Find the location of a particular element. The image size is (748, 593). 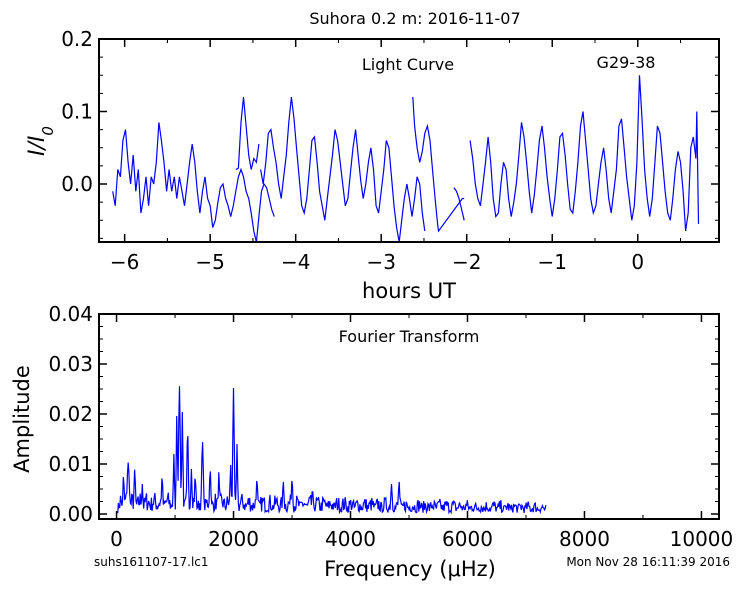

light-curve-xlabel: hours UT is located at coordinates (409, 291).